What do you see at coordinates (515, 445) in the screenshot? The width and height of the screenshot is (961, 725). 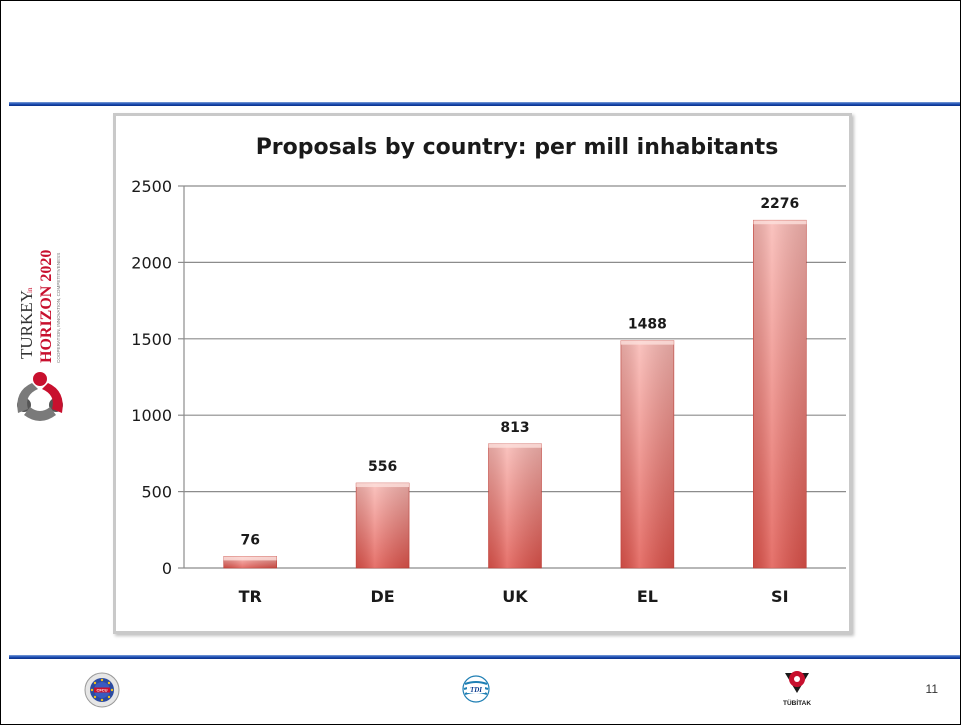 I see `bar-cap-uk` at bounding box center [515, 445].